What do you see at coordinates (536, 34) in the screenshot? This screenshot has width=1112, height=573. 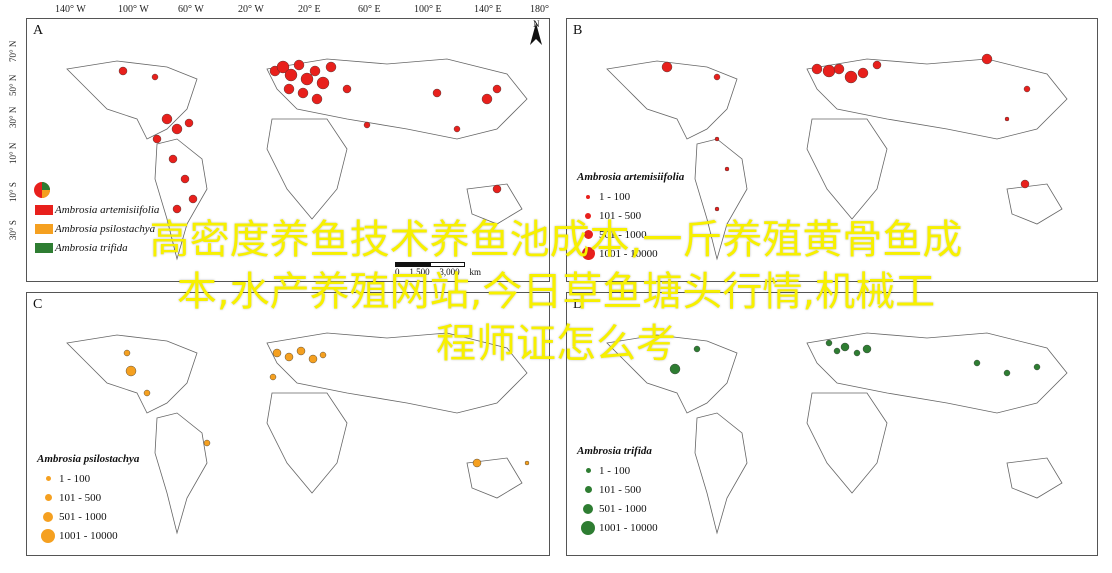 I see `north-arrow-icon` at bounding box center [536, 34].